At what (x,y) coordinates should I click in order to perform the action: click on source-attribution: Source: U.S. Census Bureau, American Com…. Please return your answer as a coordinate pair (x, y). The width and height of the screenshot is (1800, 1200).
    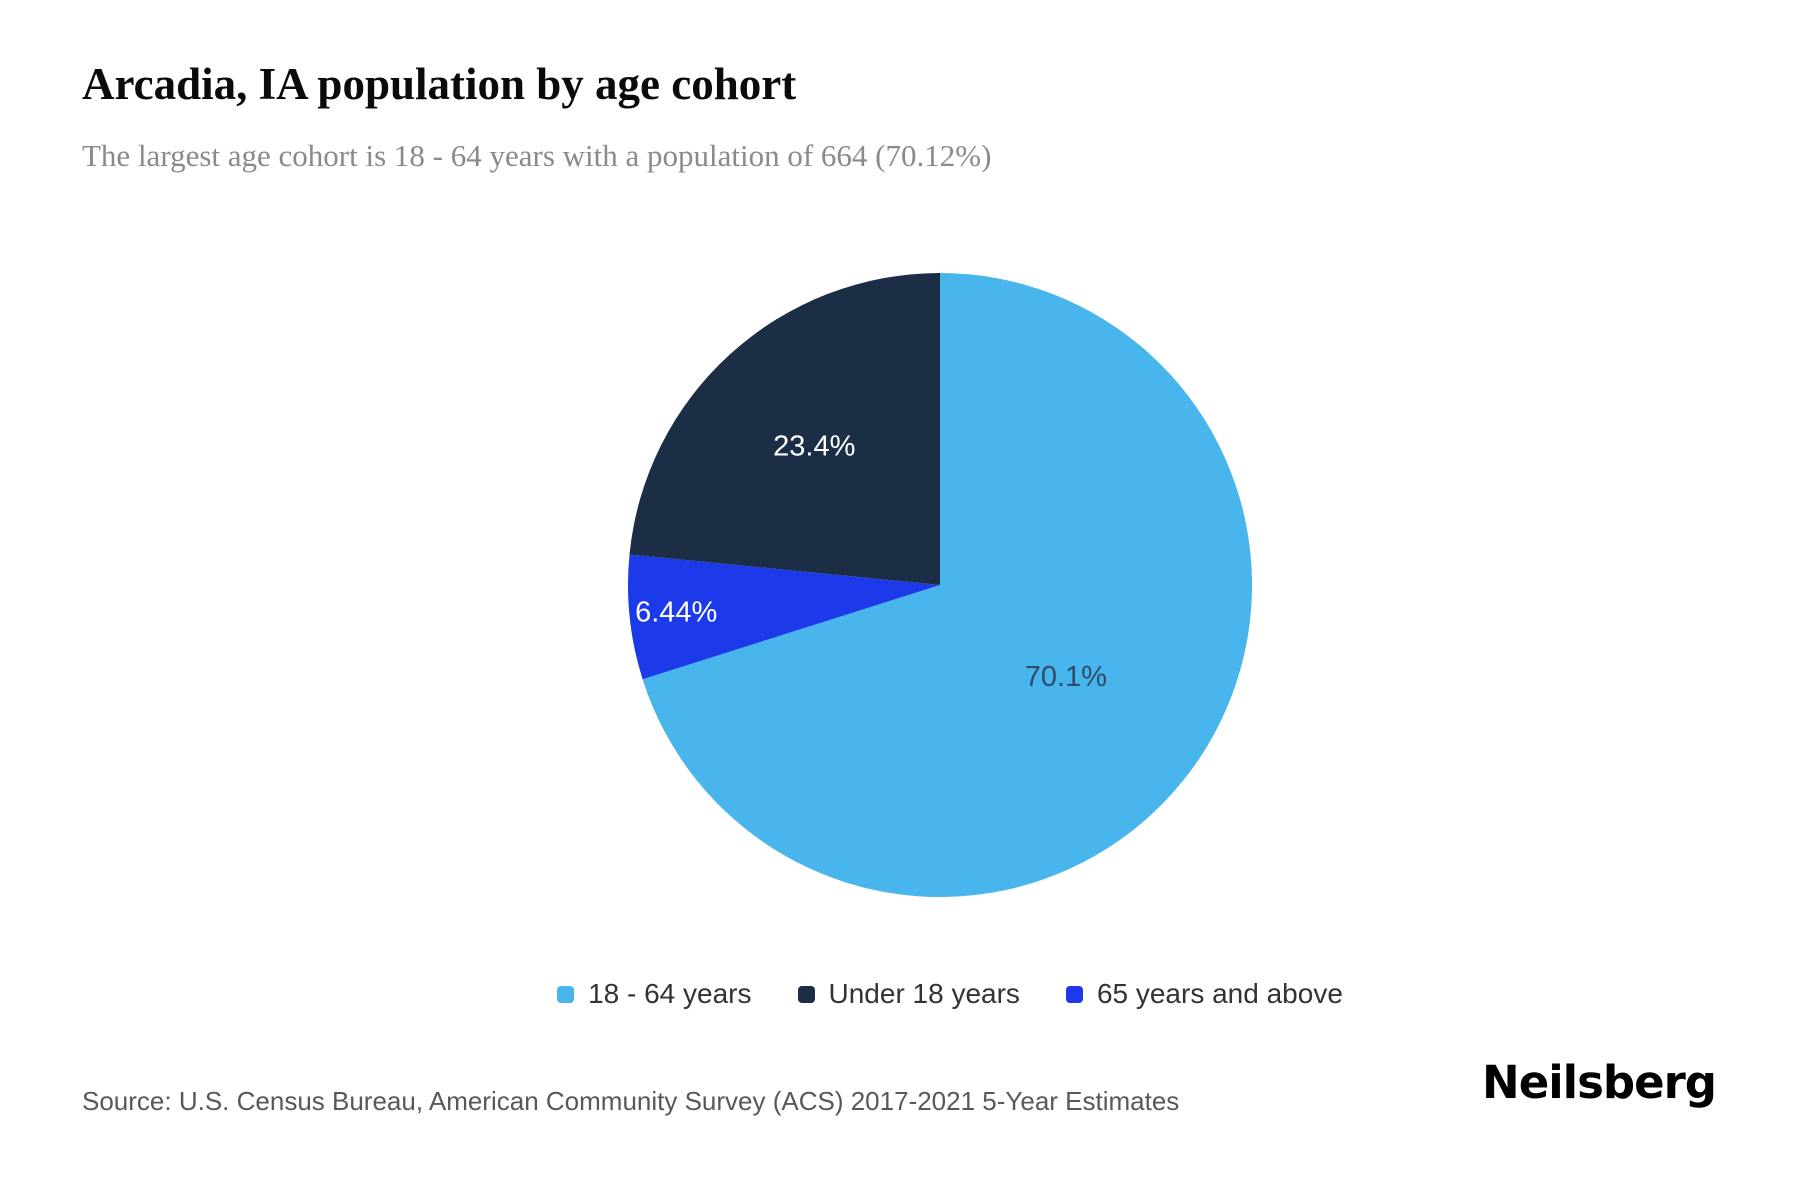
    Looking at the image, I should click on (631, 1101).